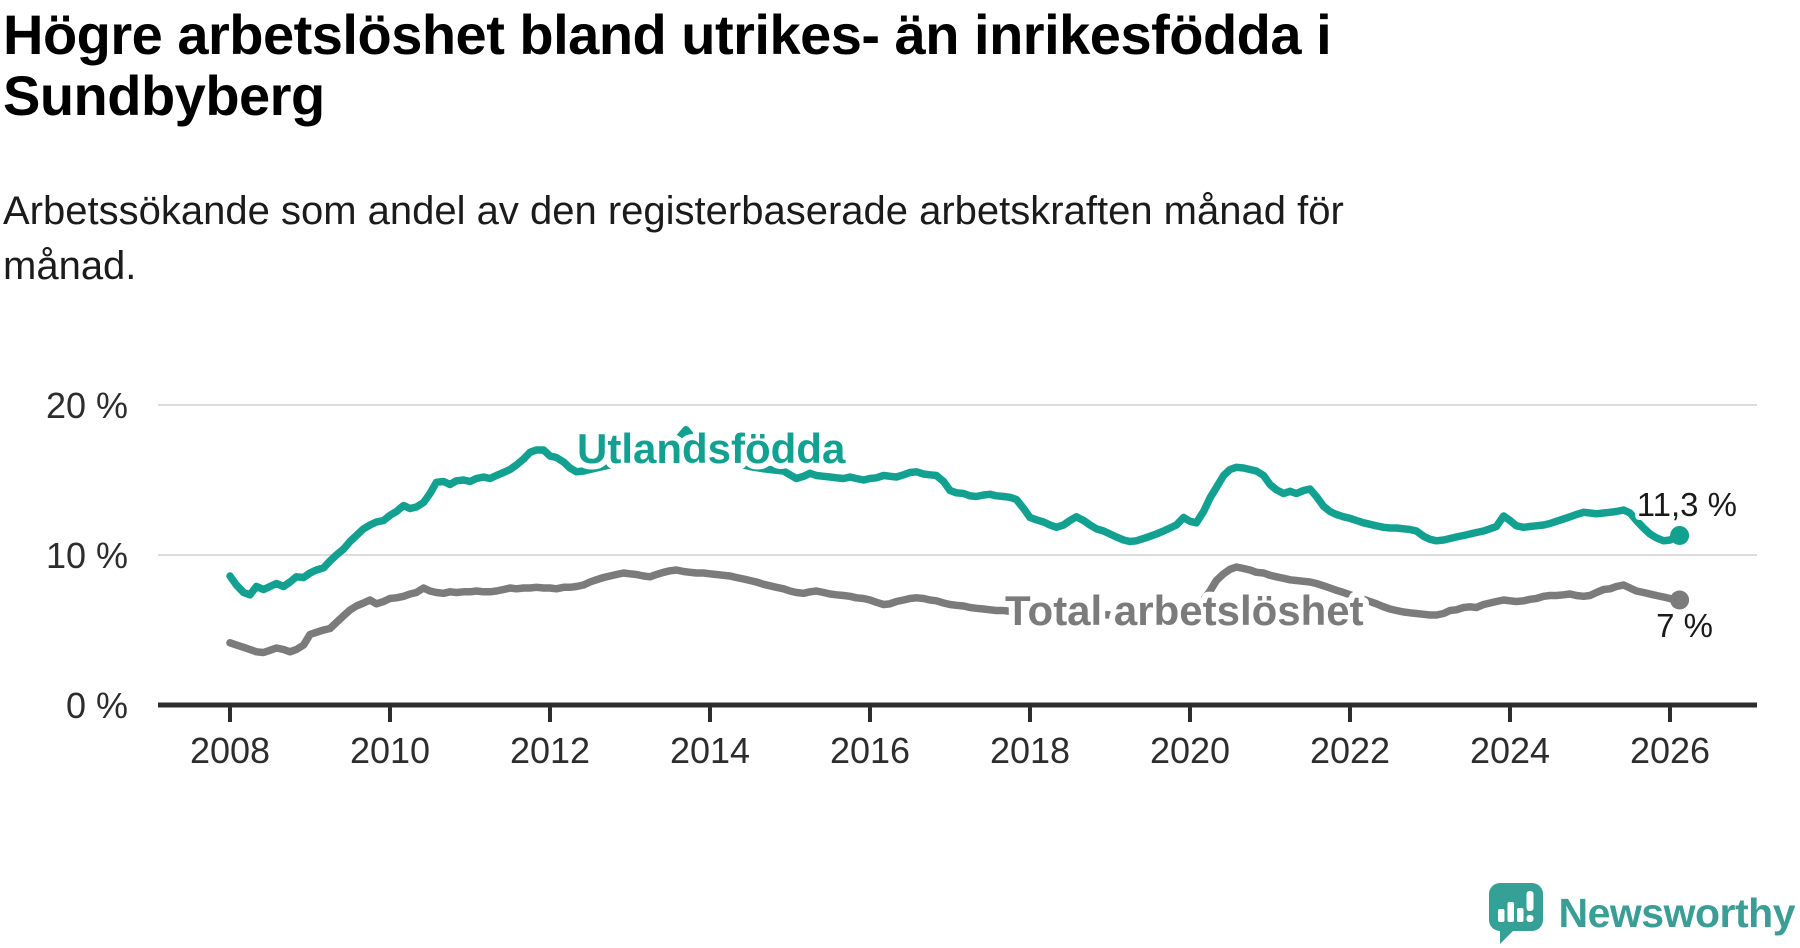 The image size is (1800, 948). What do you see at coordinates (1687, 504) in the screenshot?
I see `end-value-utlandsfodda: 11,3 %` at bounding box center [1687, 504].